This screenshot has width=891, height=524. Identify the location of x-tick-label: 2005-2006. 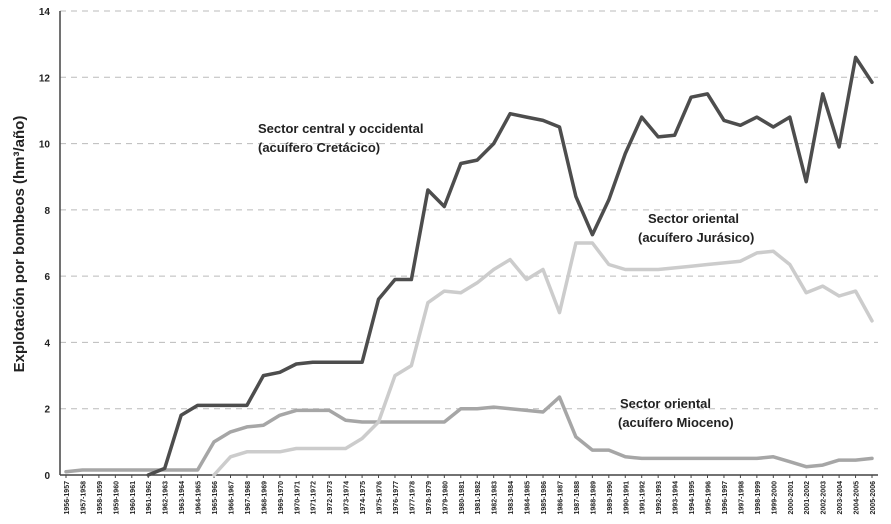
(873, 498).